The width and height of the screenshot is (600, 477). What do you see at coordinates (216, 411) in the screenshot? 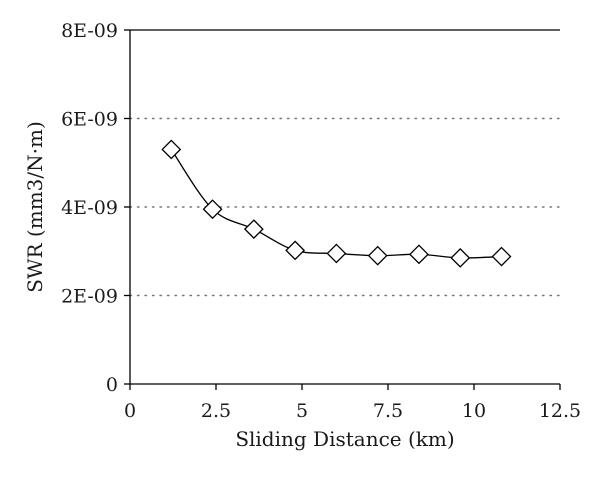
I see `x-tick-label: 2.5` at bounding box center [216, 411].